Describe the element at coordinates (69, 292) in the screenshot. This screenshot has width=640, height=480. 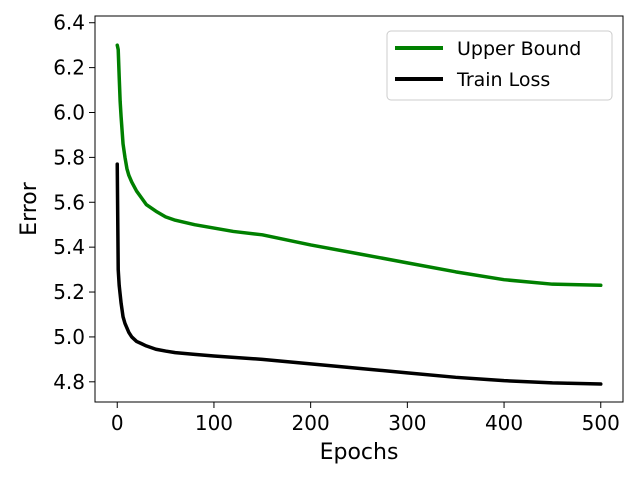
I see `y-tick-label: 5.2` at that location.